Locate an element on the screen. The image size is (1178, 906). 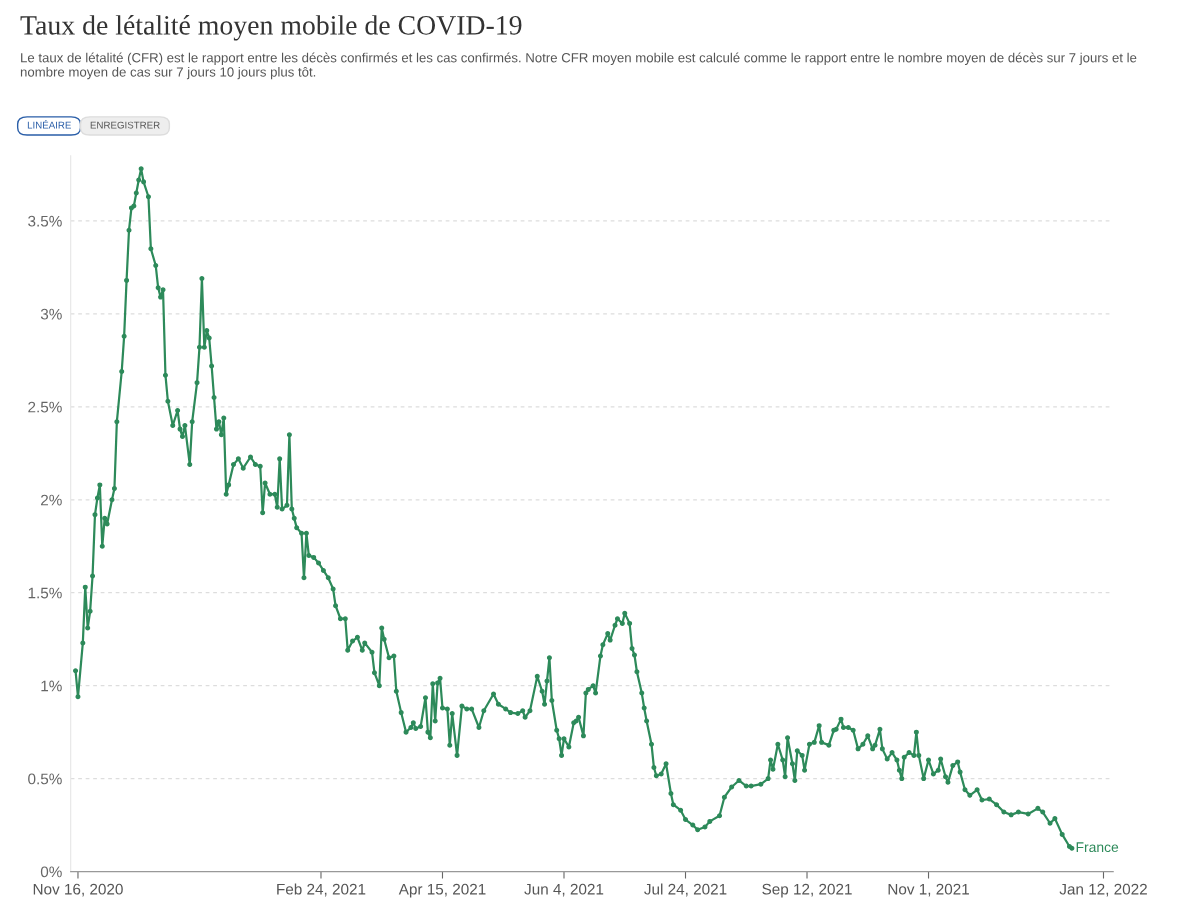
y-tick-label: 2.5% is located at coordinates (45, 407).